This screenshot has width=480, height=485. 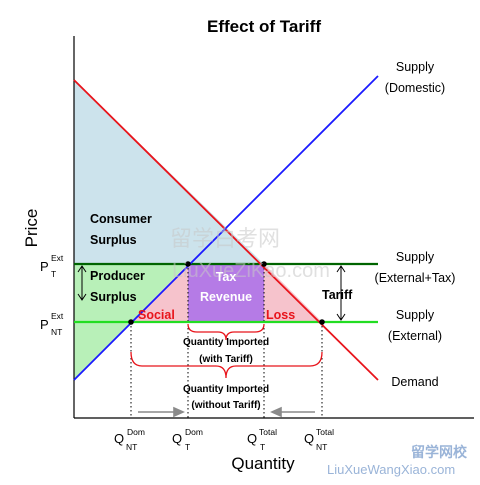 I want to click on qty-with-tariff-label-1: Quantity Imported, so click(x=226, y=342).